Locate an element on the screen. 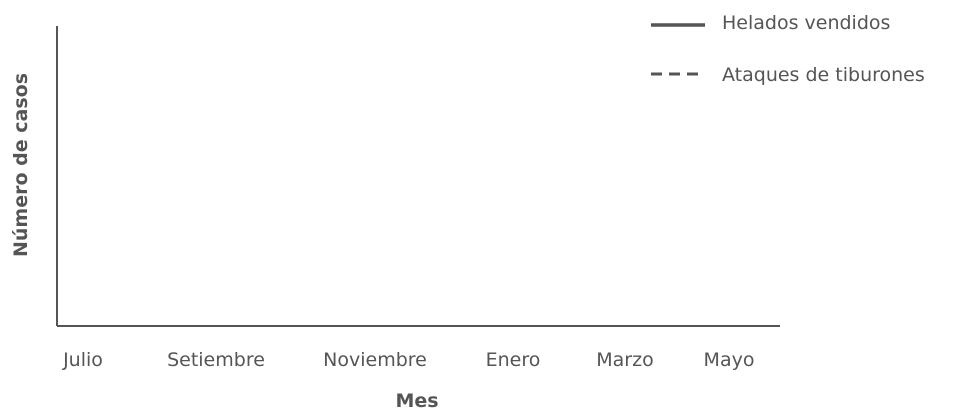  legend: Helados vendidos Ataques de tiburones is located at coordinates (788, 49).